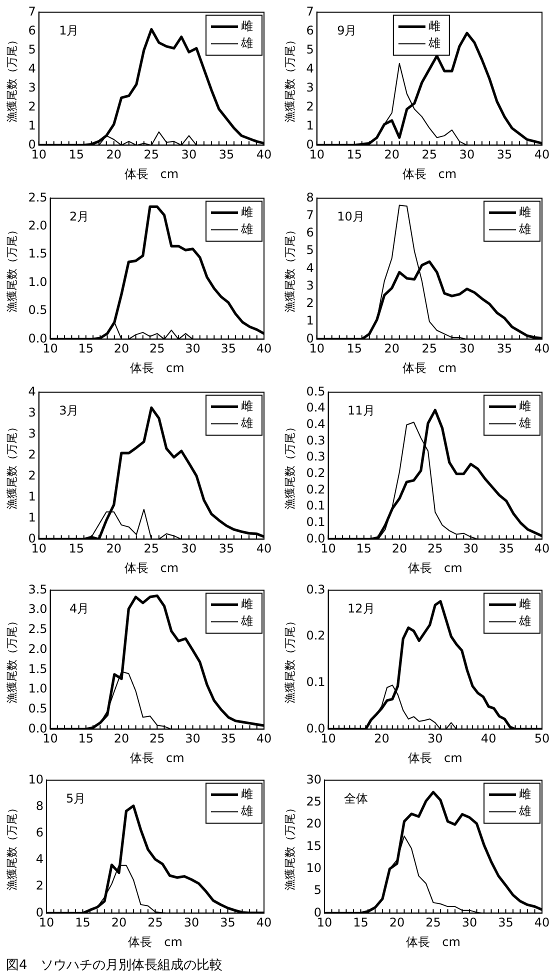 Image resolution: width=556 pixels, height=975 pixels. Describe the element at coordinates (80, 608) in the screenshot. I see `text: 4月` at that location.